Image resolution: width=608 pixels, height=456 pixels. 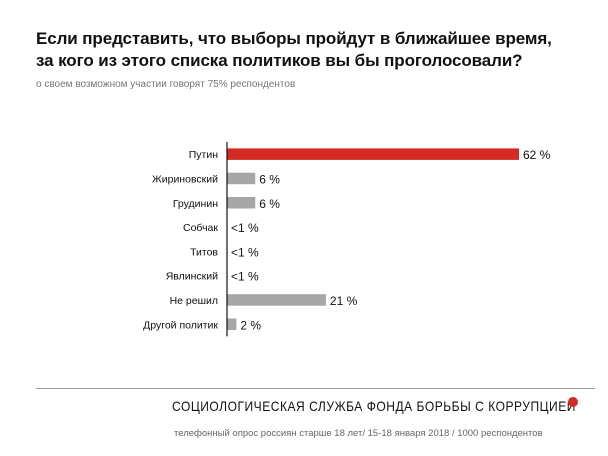 What do you see at coordinates (185, 179) in the screenshot?
I see `category-label: Жириновский` at bounding box center [185, 179].